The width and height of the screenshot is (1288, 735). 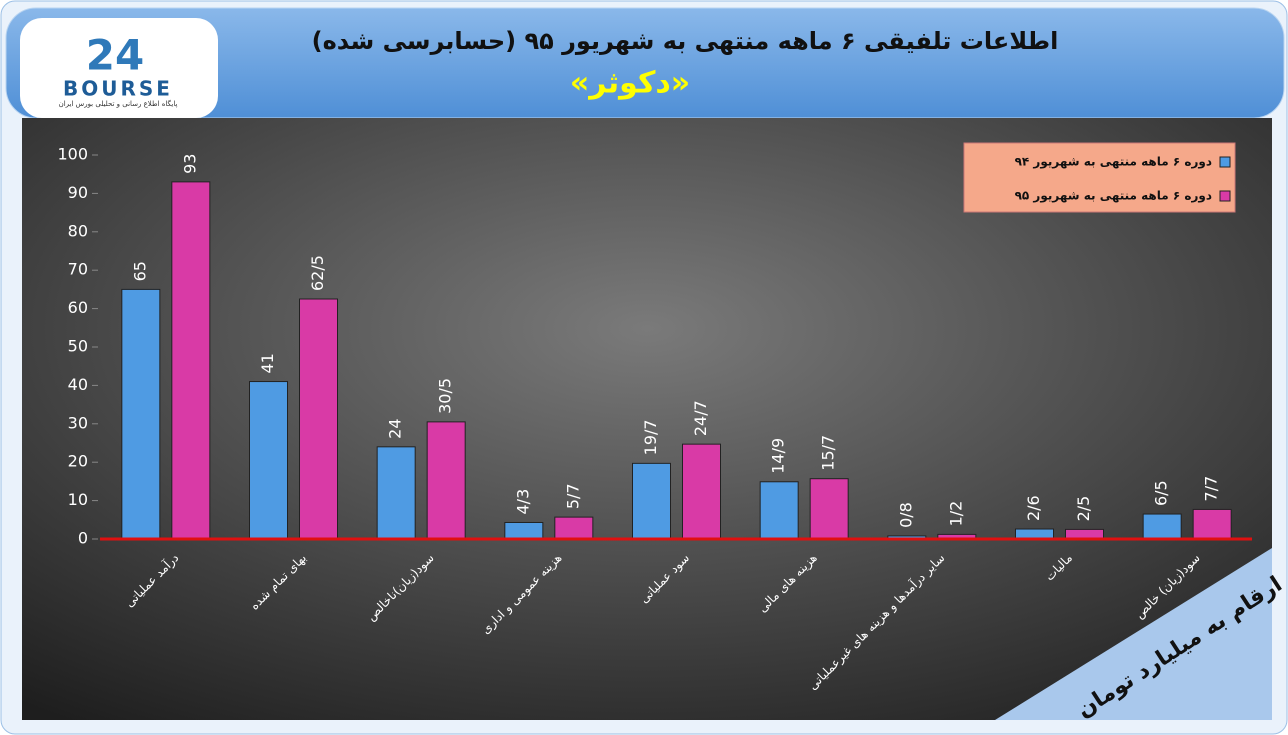 I want to click on value-label: 24, so click(x=395, y=428).